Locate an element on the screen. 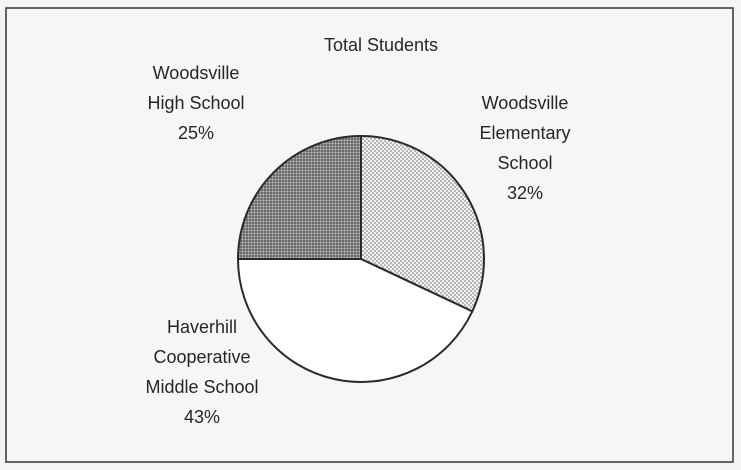 Image resolution: width=741 pixels, height=470 pixels. slice-name-line: School is located at coordinates (524, 163).